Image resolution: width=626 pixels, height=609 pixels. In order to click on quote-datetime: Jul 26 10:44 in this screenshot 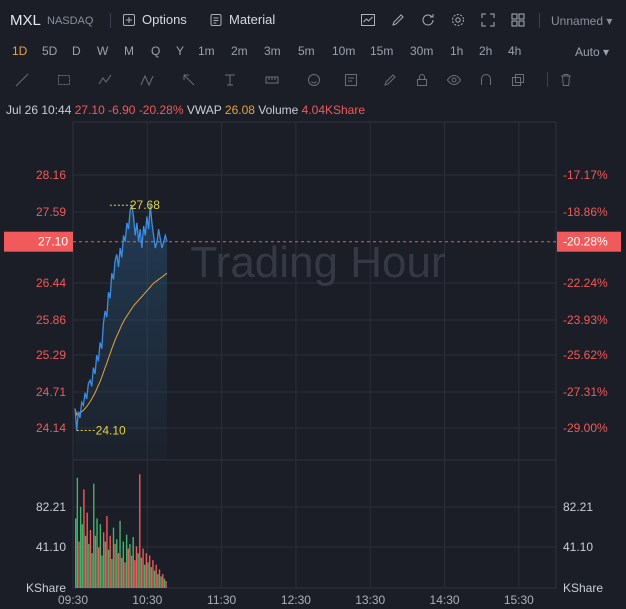, I will do `click(39, 110)`.